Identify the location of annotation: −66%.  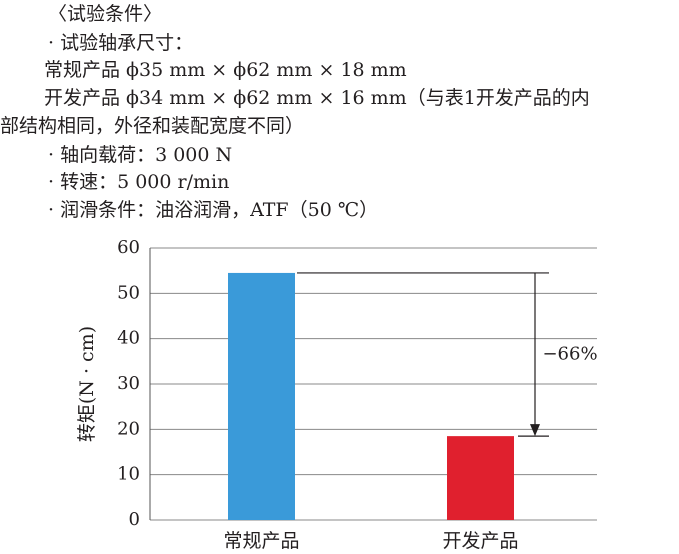
(569, 354).